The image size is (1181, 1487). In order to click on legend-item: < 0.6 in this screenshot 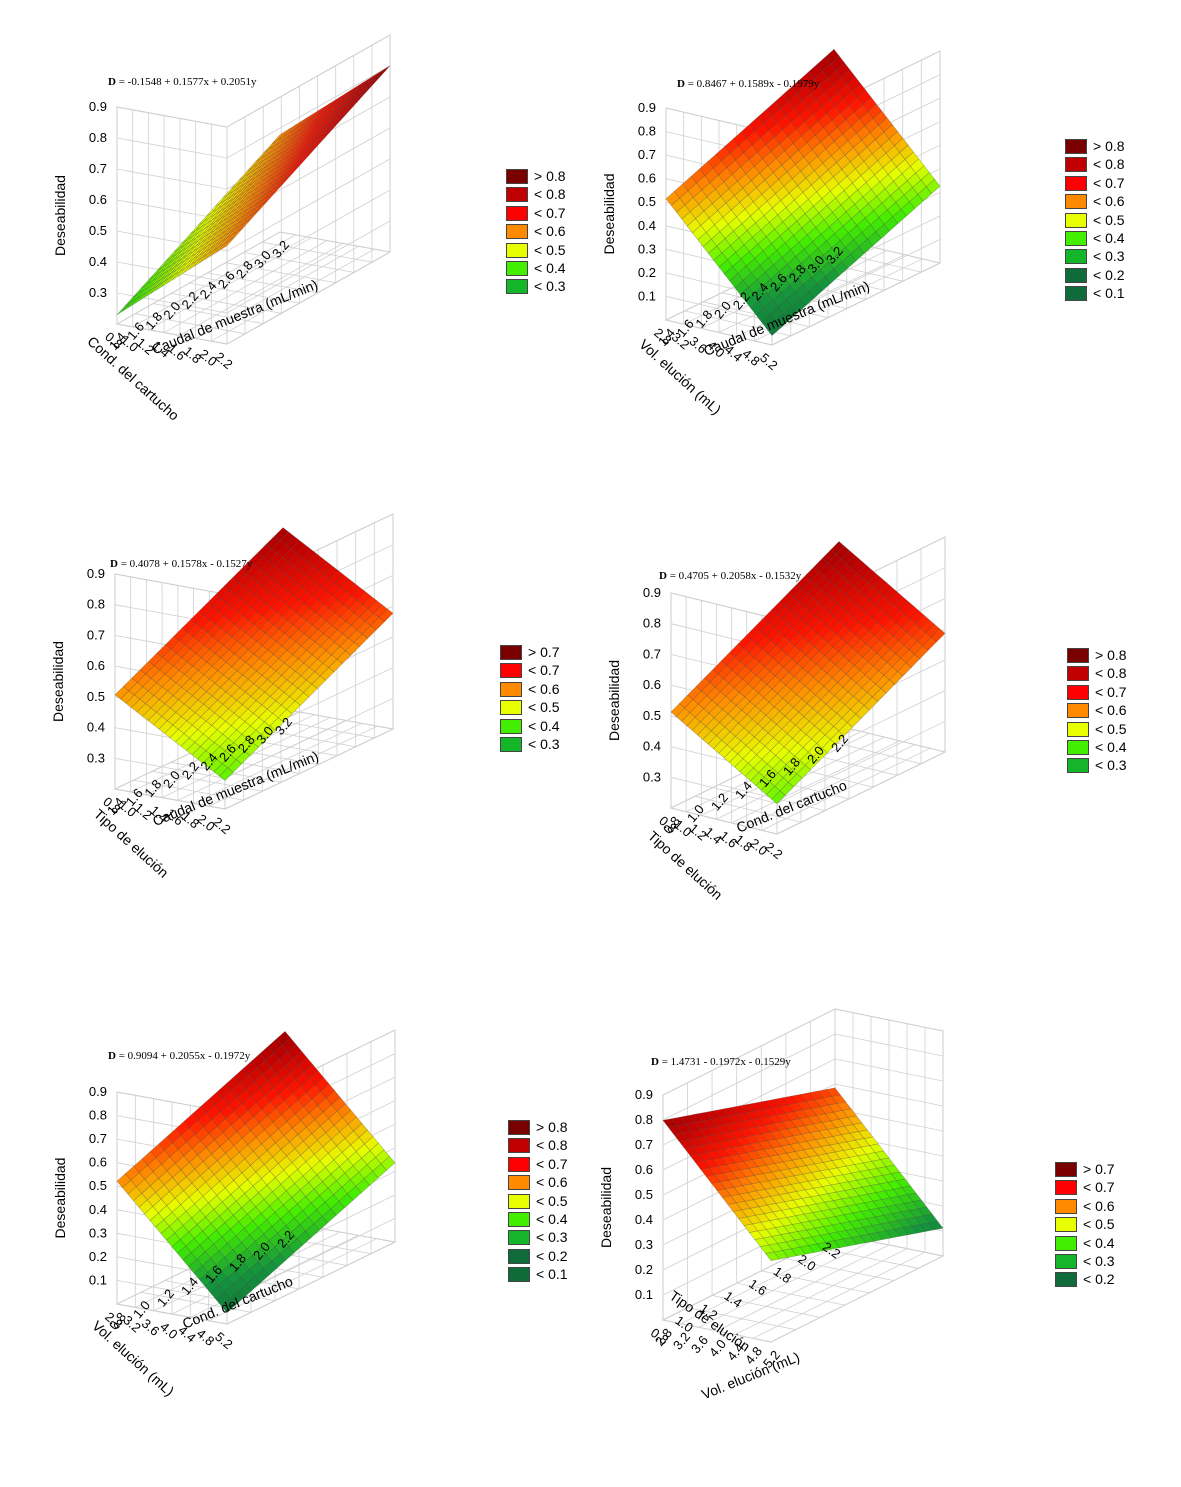, I will do `click(545, 689)`.